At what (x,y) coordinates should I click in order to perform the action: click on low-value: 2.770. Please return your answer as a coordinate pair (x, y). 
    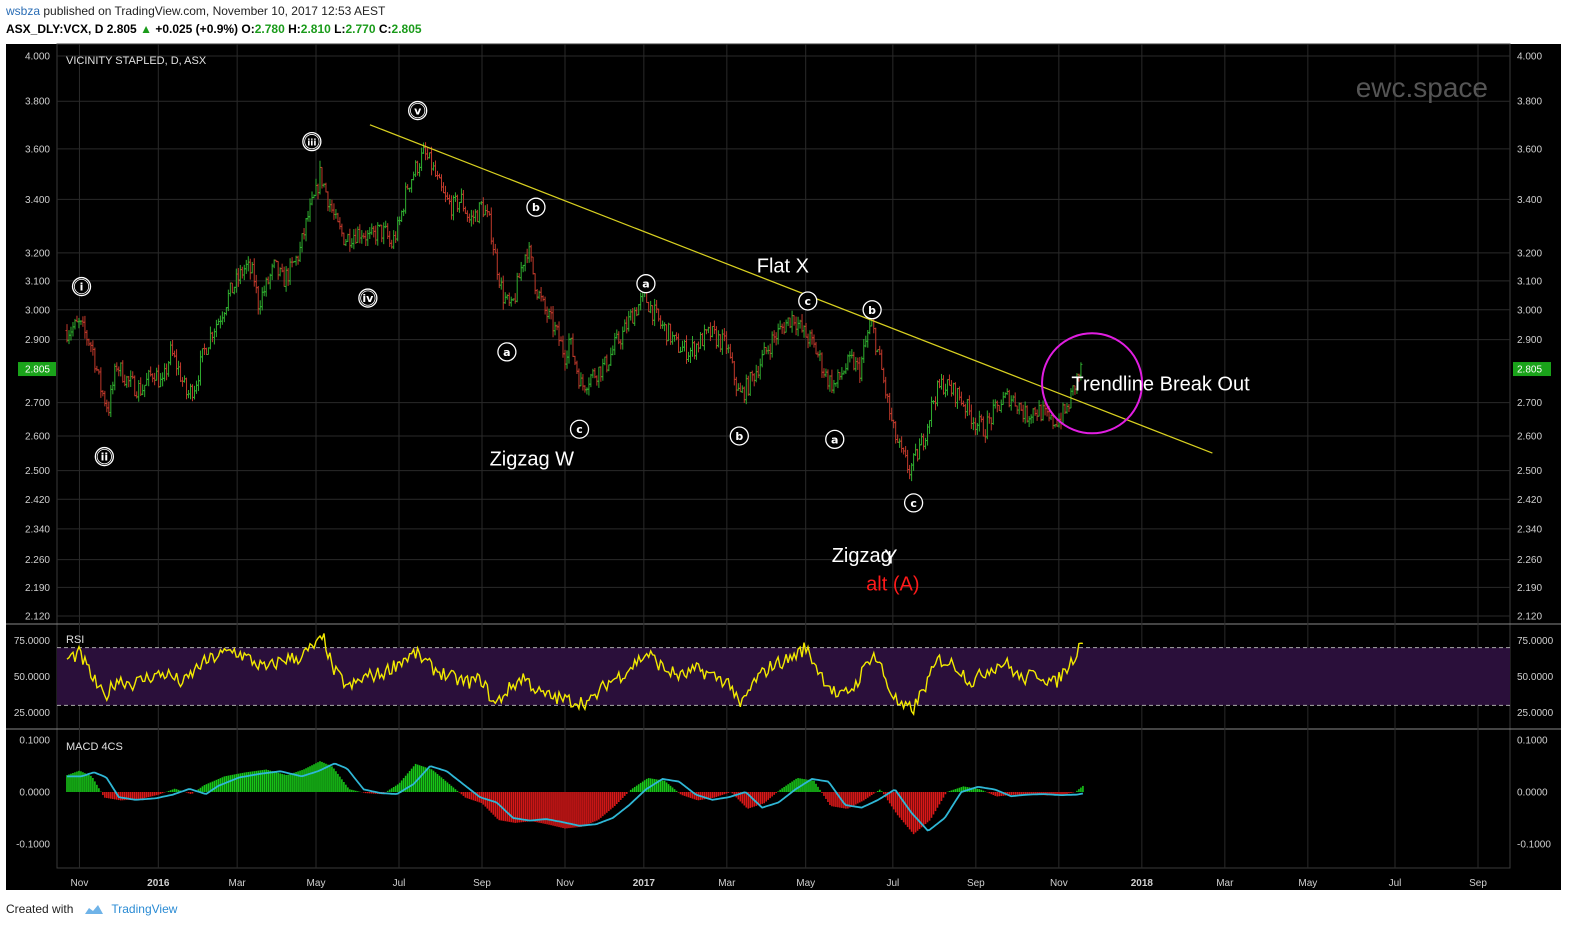
    Looking at the image, I should click on (360, 29).